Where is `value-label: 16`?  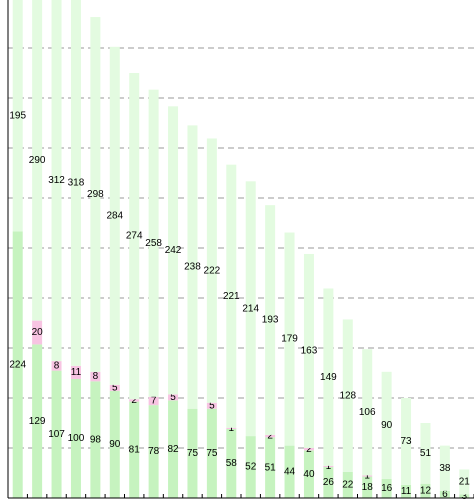 value-label: 16 is located at coordinates (387, 488).